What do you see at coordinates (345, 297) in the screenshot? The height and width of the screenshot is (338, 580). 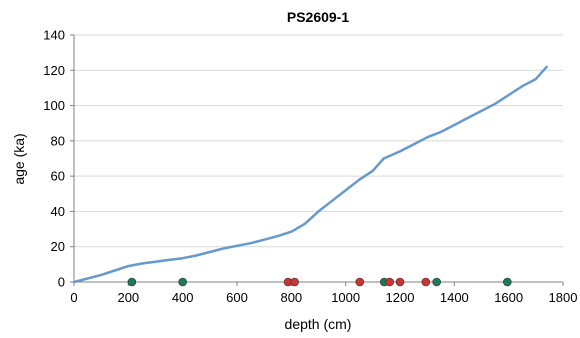 I see `x-tick-label: 1000` at bounding box center [345, 297].